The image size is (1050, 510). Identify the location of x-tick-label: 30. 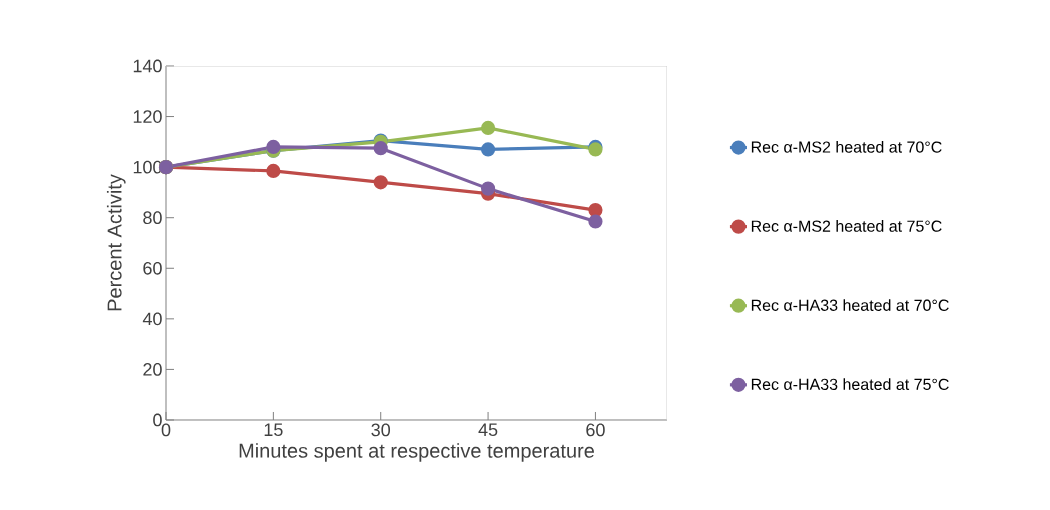
(381, 430).